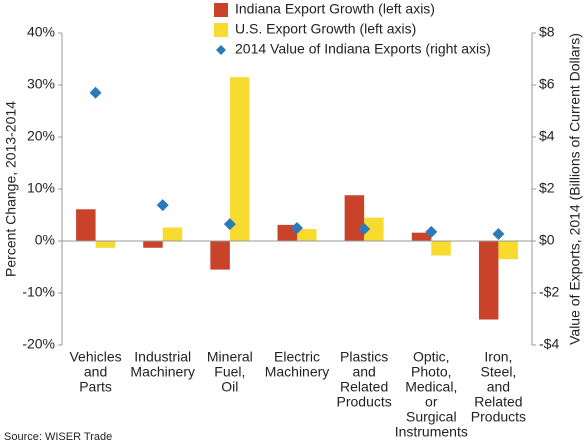 Image resolution: width=585 pixels, height=445 pixels. Describe the element at coordinates (431, 417) in the screenshot. I see `x-tick-label: Surgical` at that location.